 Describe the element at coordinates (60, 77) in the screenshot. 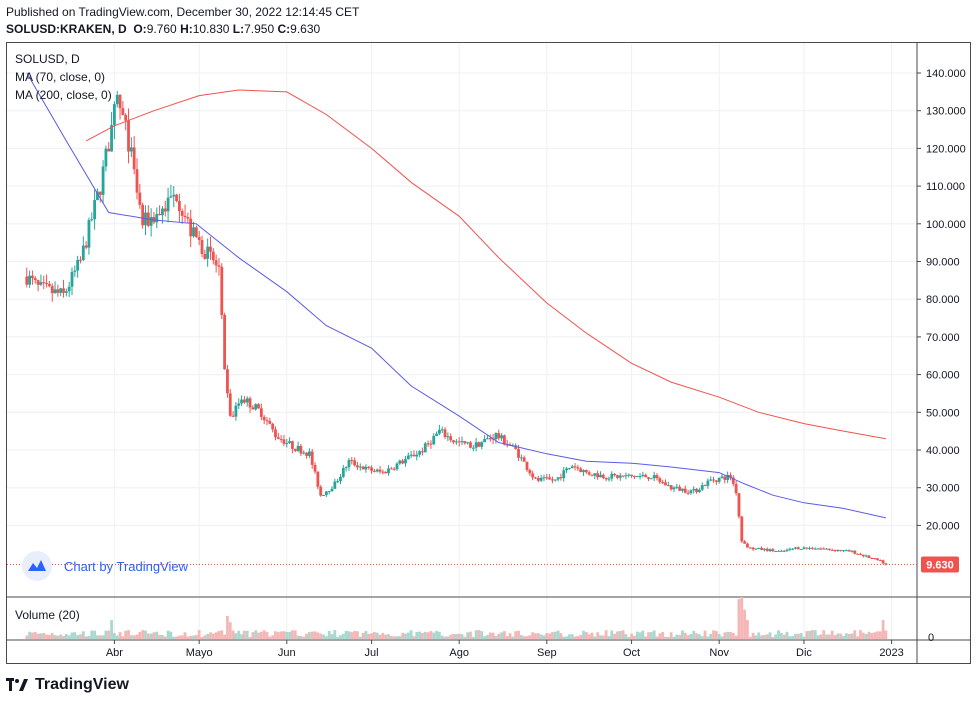

I see `legend-ma70: MA (70, close, 0)` at that location.